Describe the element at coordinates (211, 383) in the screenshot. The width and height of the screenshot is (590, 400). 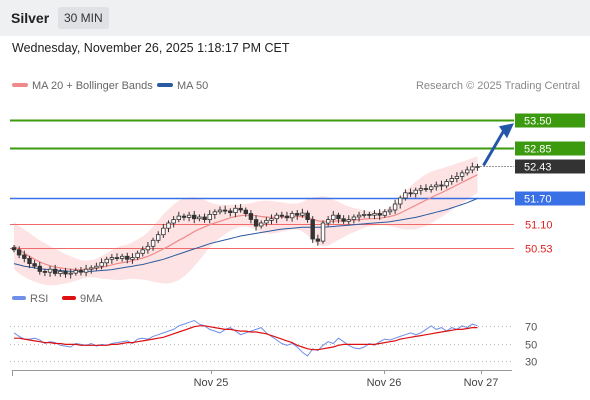
I see `x-tick-label: Nov 25` at that location.